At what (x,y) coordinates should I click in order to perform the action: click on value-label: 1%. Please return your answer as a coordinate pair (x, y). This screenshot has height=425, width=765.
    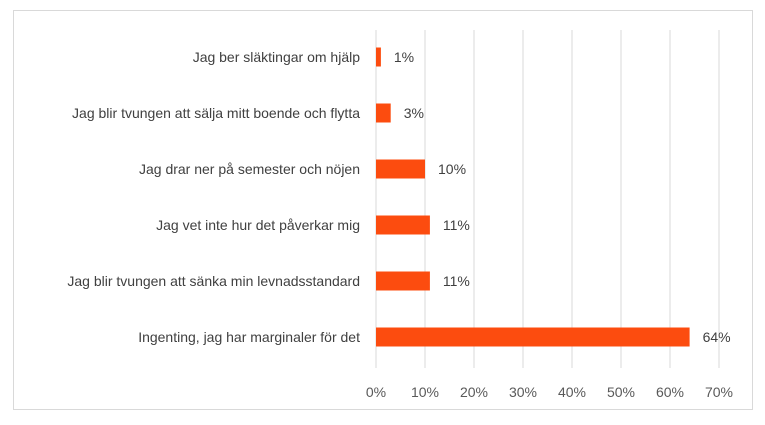
    Looking at the image, I should click on (404, 57).